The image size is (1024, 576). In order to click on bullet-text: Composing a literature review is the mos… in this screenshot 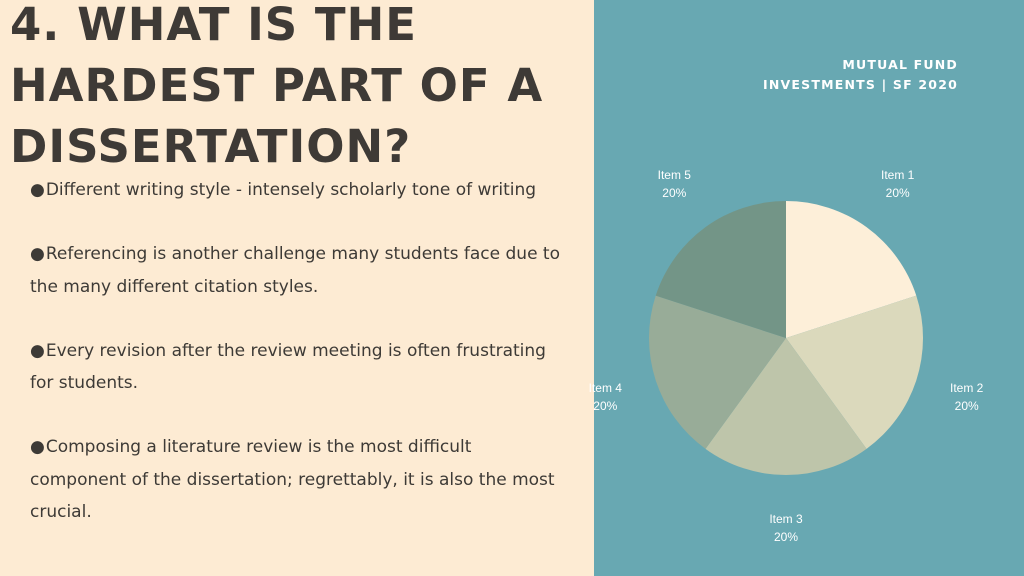, I will do `click(292, 479)`.